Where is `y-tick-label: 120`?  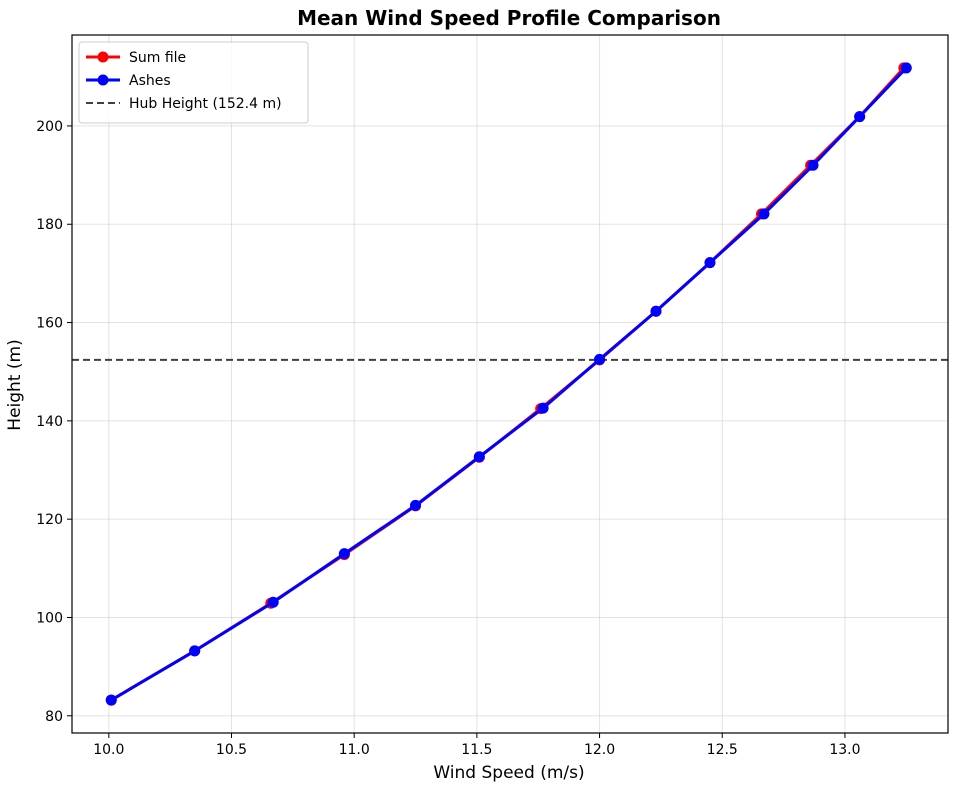
y-tick-label: 120 is located at coordinates (49, 520).